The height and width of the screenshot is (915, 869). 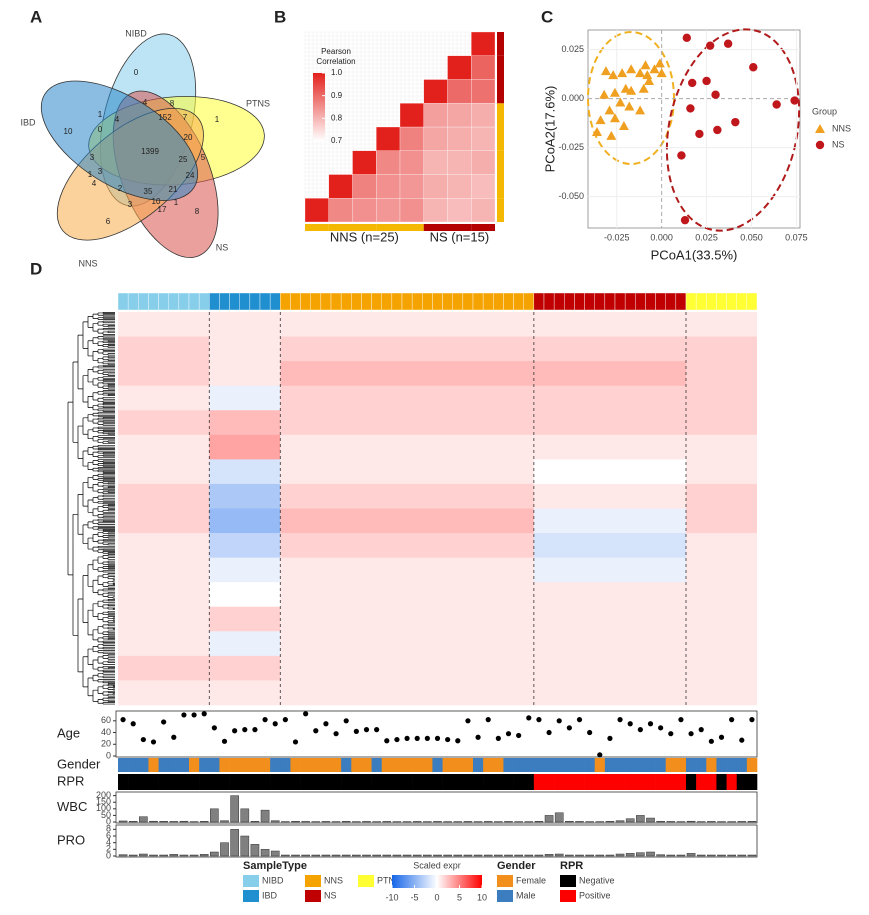 I want to click on x-tick-label: 0.050, so click(x=751, y=237).